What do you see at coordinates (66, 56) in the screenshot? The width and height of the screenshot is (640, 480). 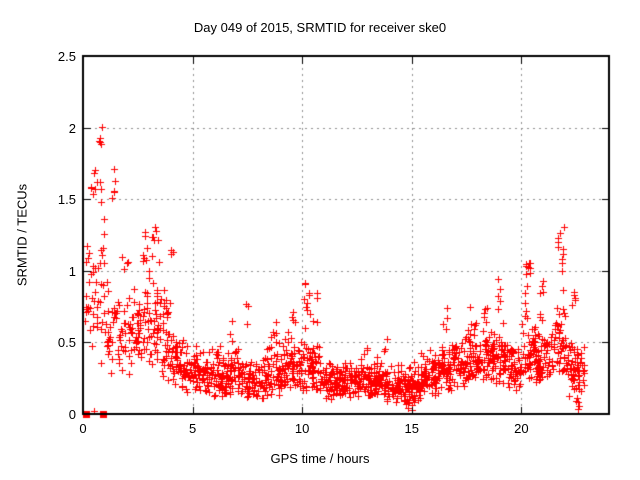 I see `y-tick-label: 2.5` at bounding box center [66, 56].